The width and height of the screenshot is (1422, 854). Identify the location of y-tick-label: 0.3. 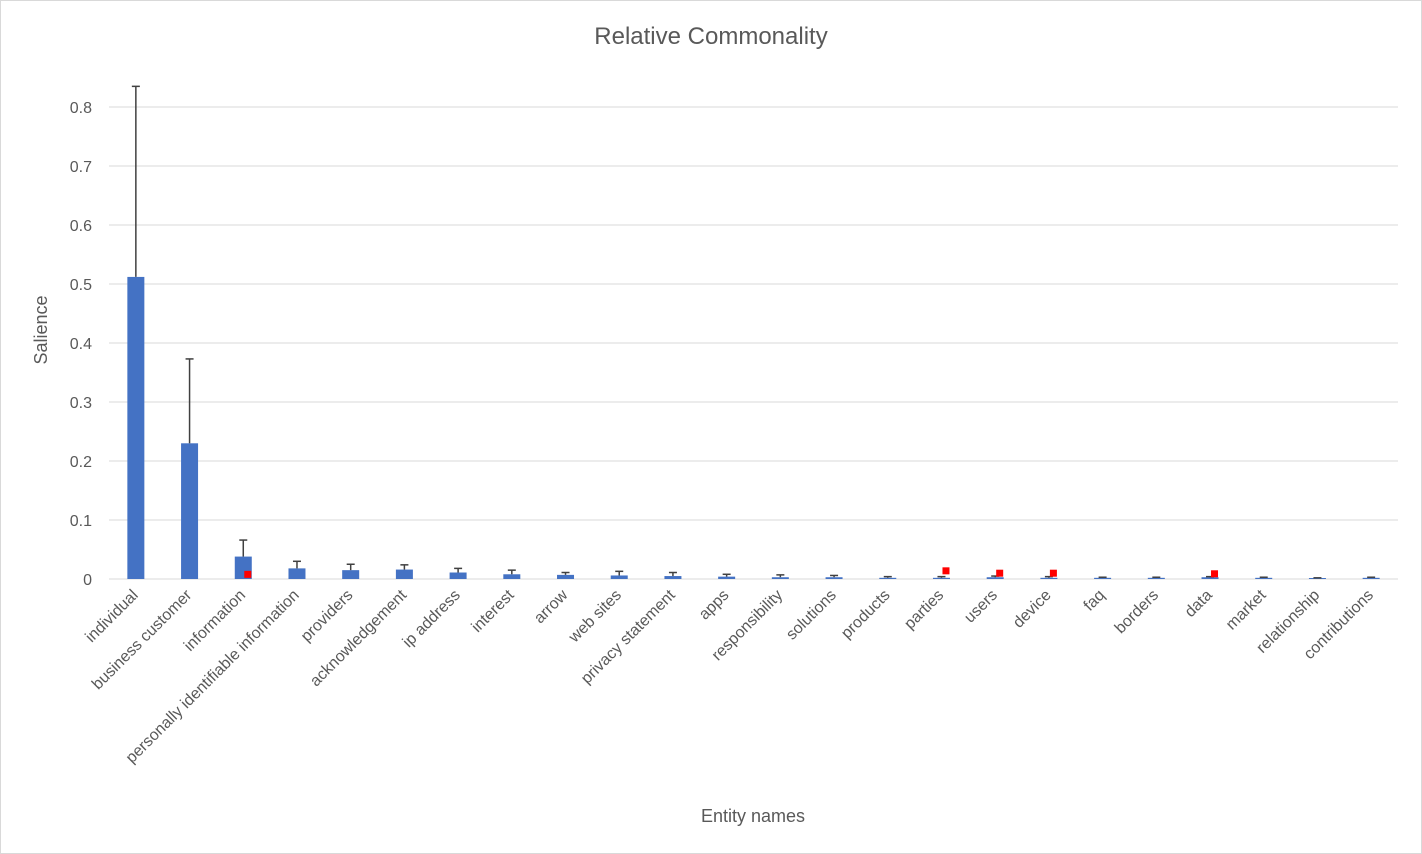
(81, 403).